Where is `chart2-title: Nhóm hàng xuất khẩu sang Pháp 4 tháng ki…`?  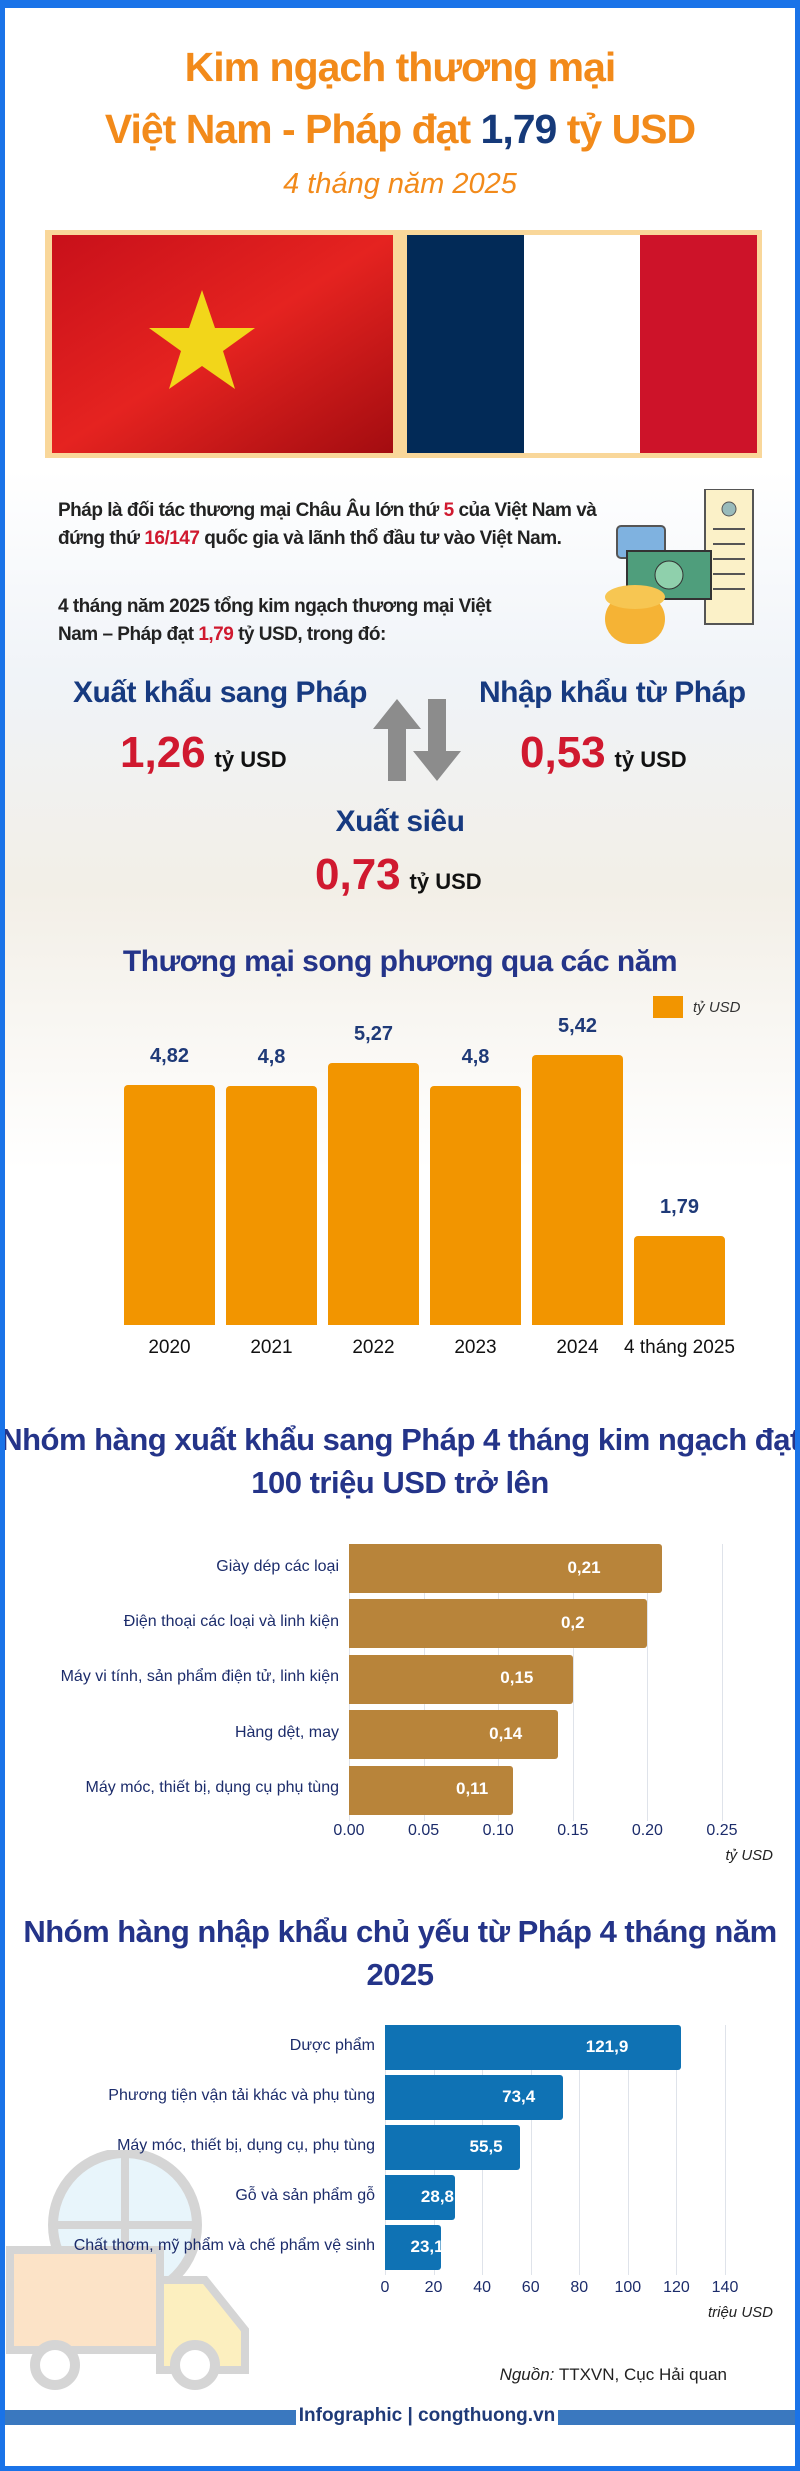
chart2-title: Nhóm hàng xuất khẩu sang Pháp 4 tháng ki… is located at coordinates (400, 1461).